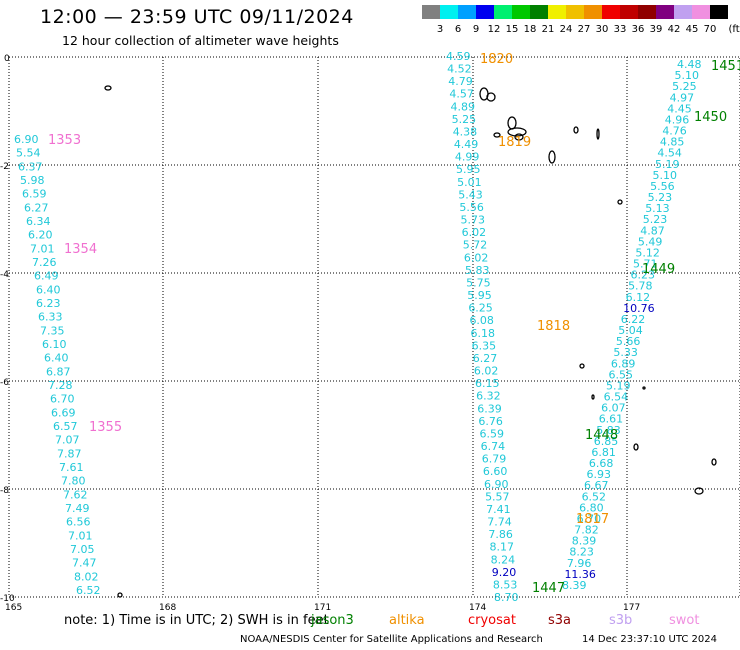 The image size is (740, 650). I want to click on swh-value: 6.76, so click(490, 421).